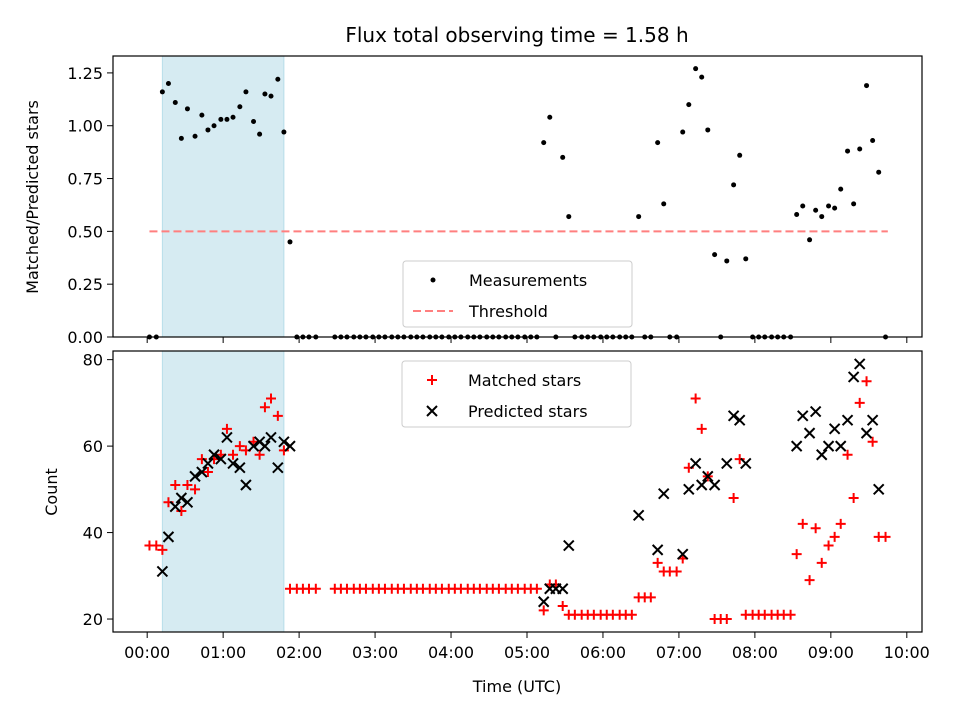 This screenshot has height=720, width=960. I want to click on bottom-y-tick-label: 20, so click(93, 619).